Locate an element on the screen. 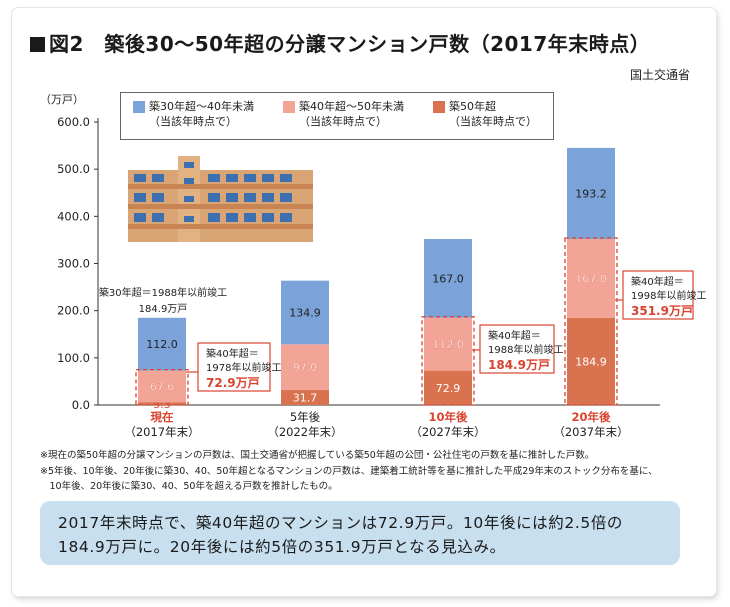  title-square-icon is located at coordinates (37, 44).